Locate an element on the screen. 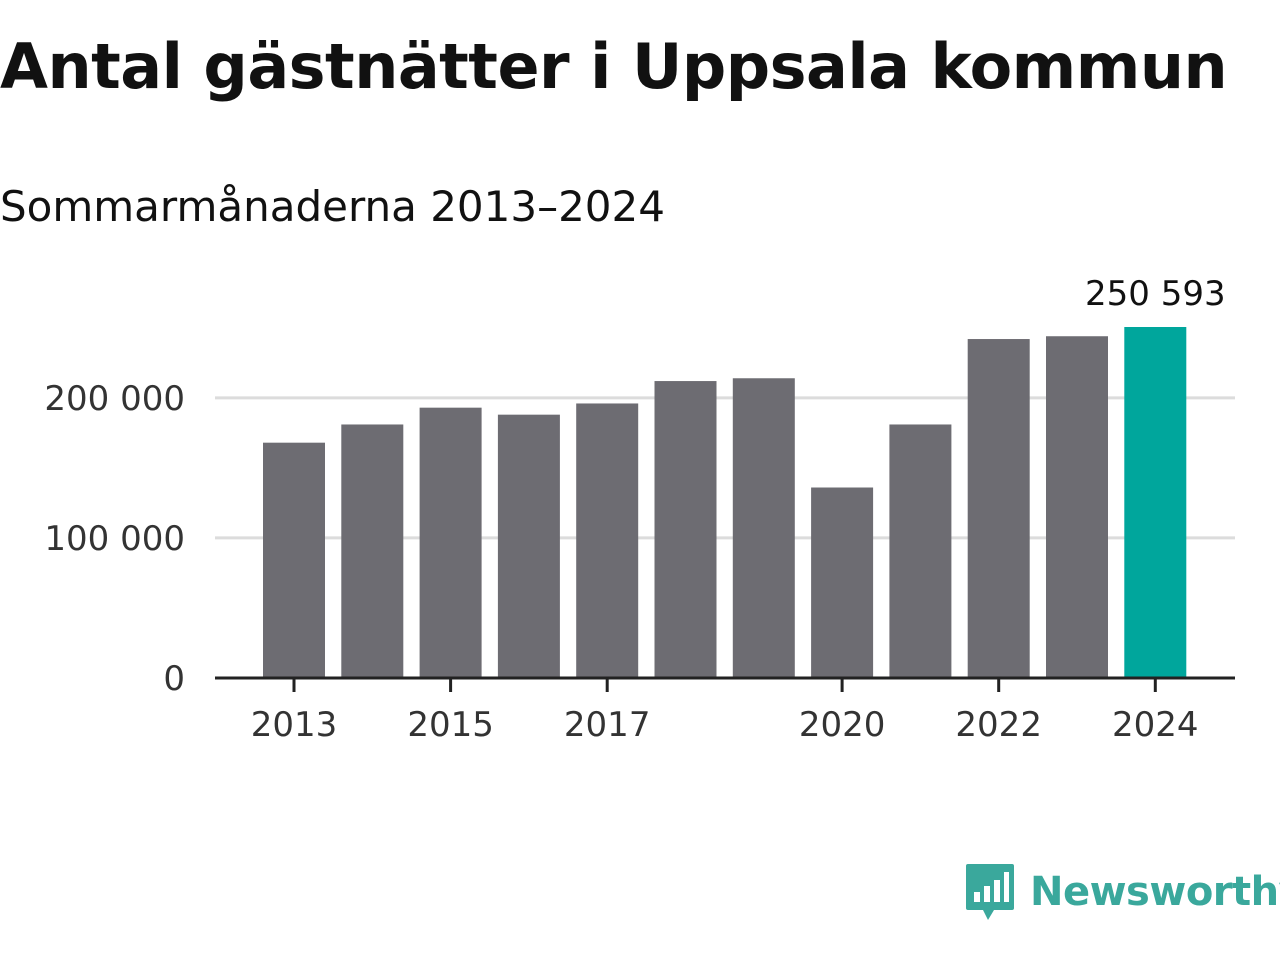 The height and width of the screenshot is (960, 1280). chart-subtitle: Sommarmånaderna 2013–2024 is located at coordinates (332, 206).